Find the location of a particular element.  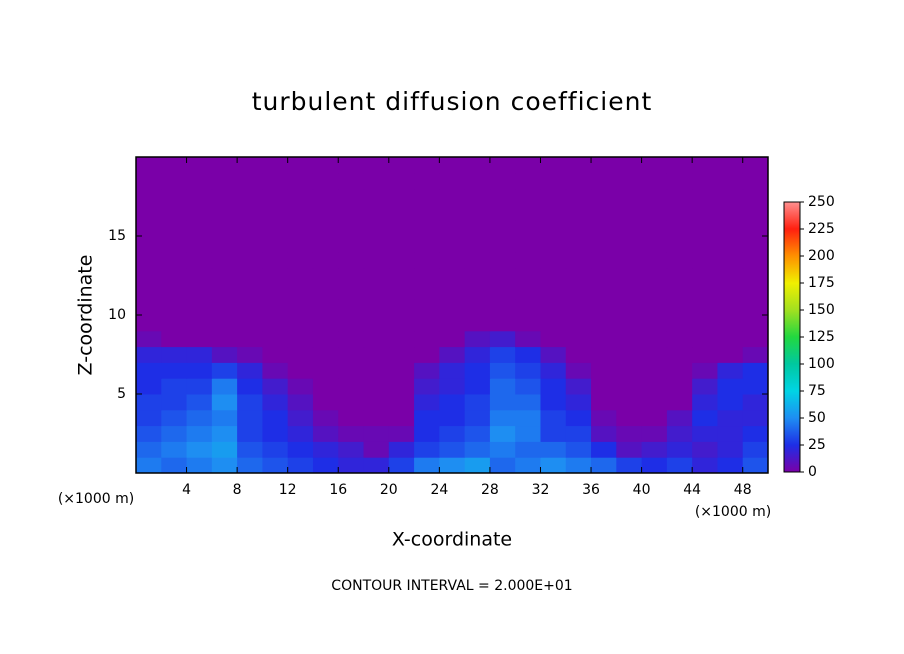

x-tick-label: 32 is located at coordinates (541, 490).